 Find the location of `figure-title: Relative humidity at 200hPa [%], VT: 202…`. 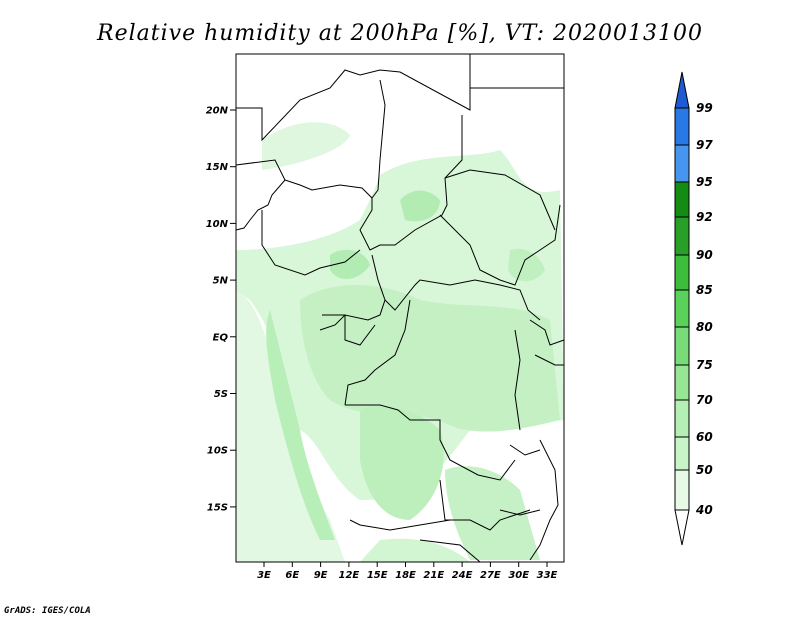

figure-title: Relative humidity at 200hPa [%], VT: 202… is located at coordinates (399, 33).